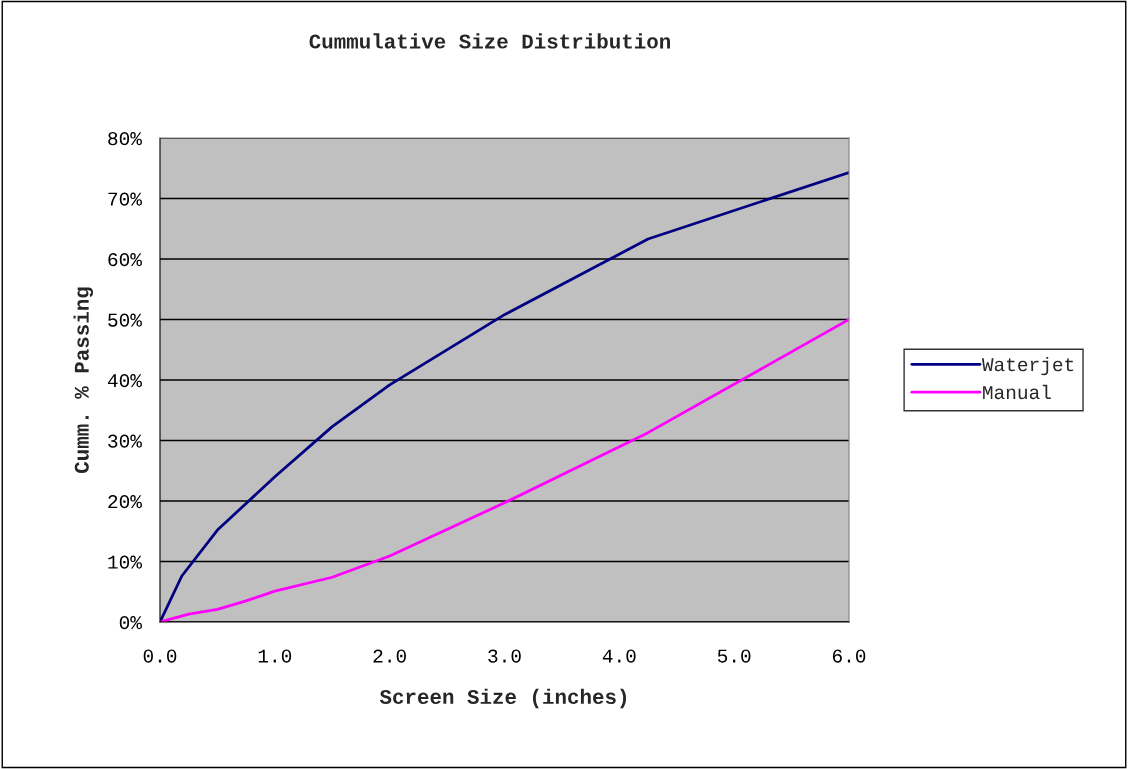 This screenshot has width=1128, height=769. Describe the element at coordinates (125, 502) in the screenshot. I see `y-tick-label: 20%` at that location.